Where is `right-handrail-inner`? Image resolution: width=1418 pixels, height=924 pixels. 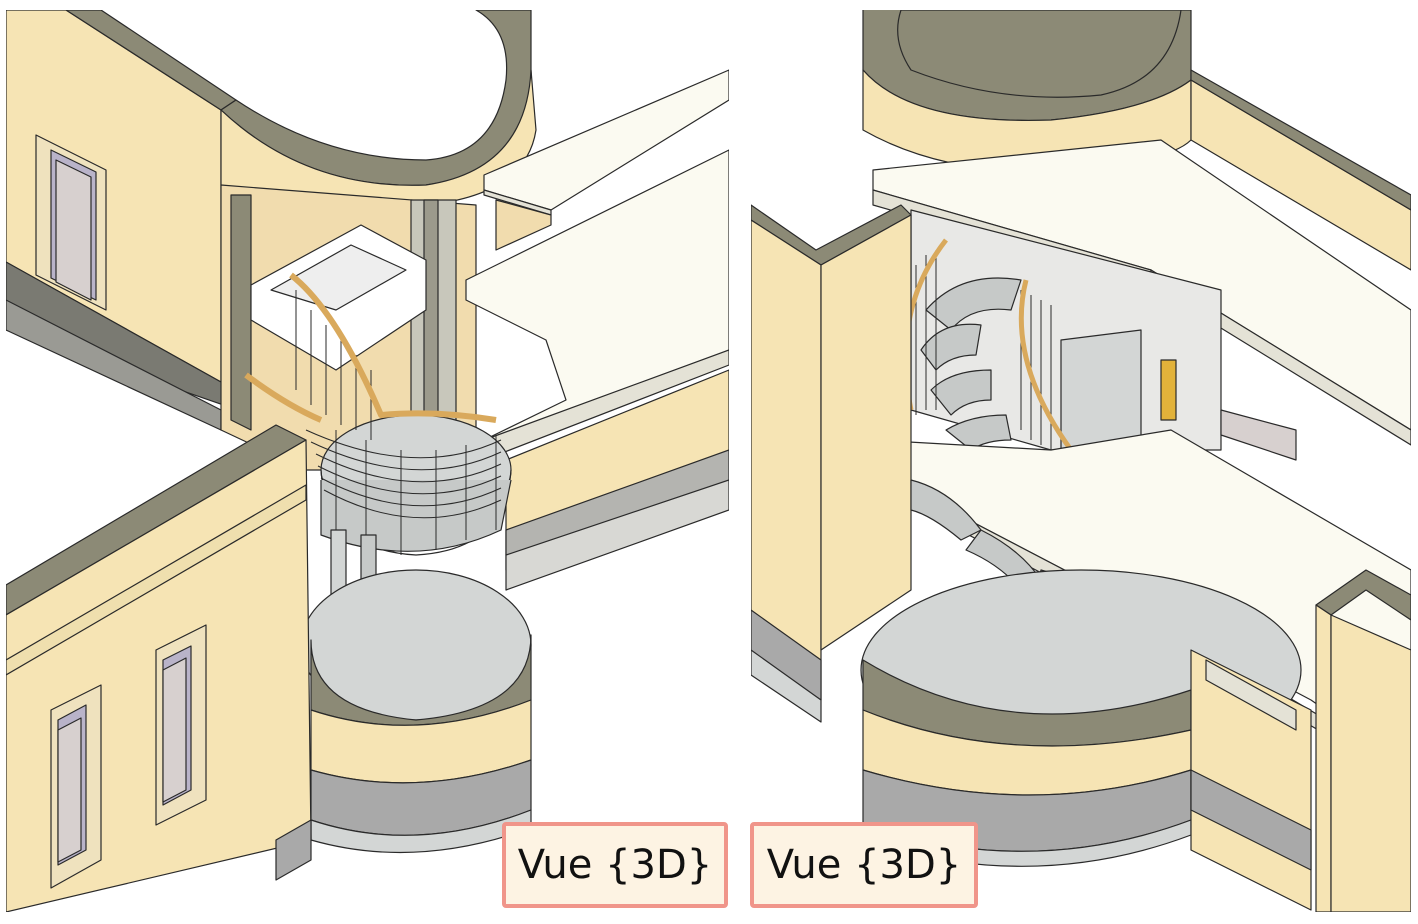 right-handrail-inner is located at coordinates (1046, 365).